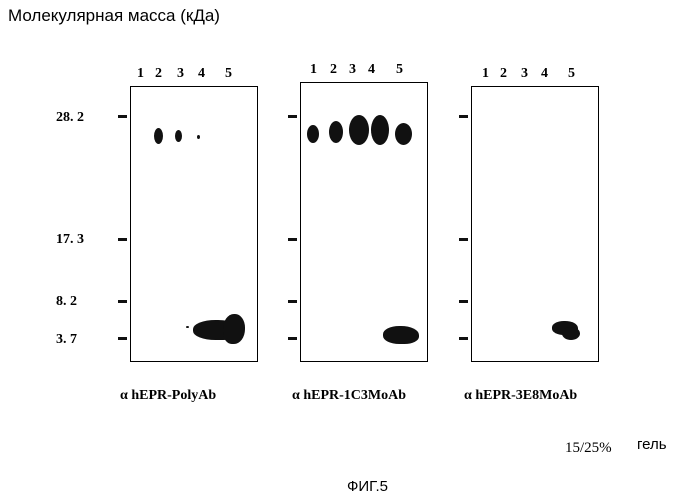 The image size is (683, 500). Describe the element at coordinates (349, 396) in the screenshot. I see `panel-caption: α hEPR-1C3MoAb` at that location.